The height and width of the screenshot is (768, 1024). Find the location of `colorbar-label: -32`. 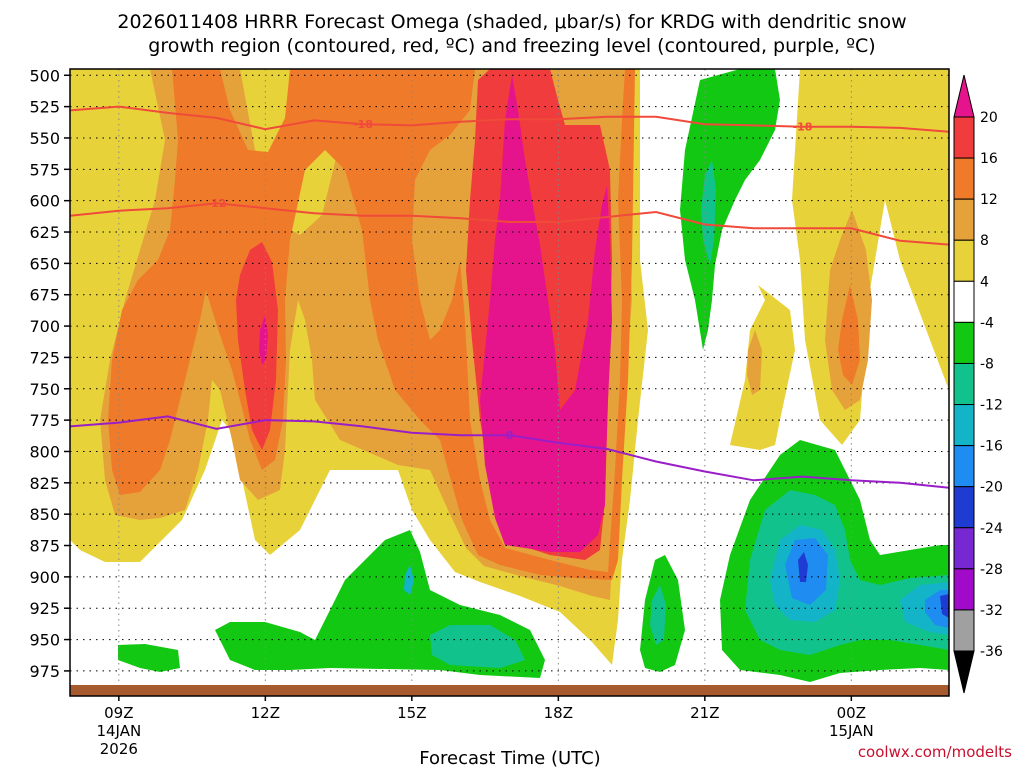

colorbar-label: -32 is located at coordinates (991, 611).